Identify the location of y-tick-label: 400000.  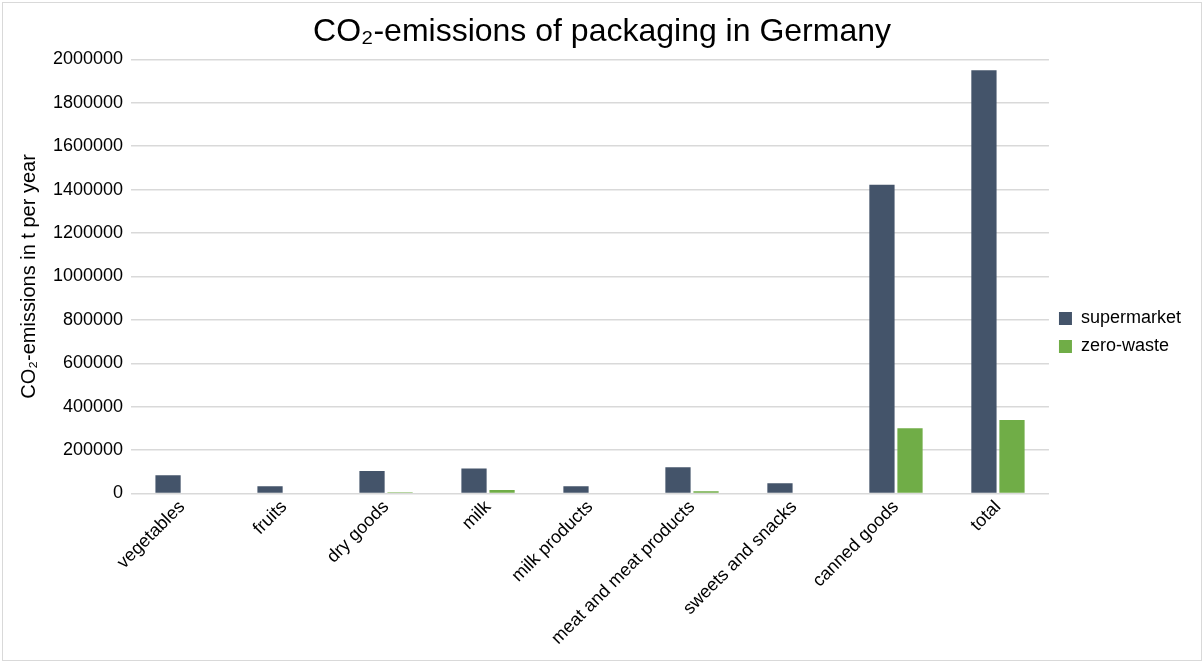
(93, 405).